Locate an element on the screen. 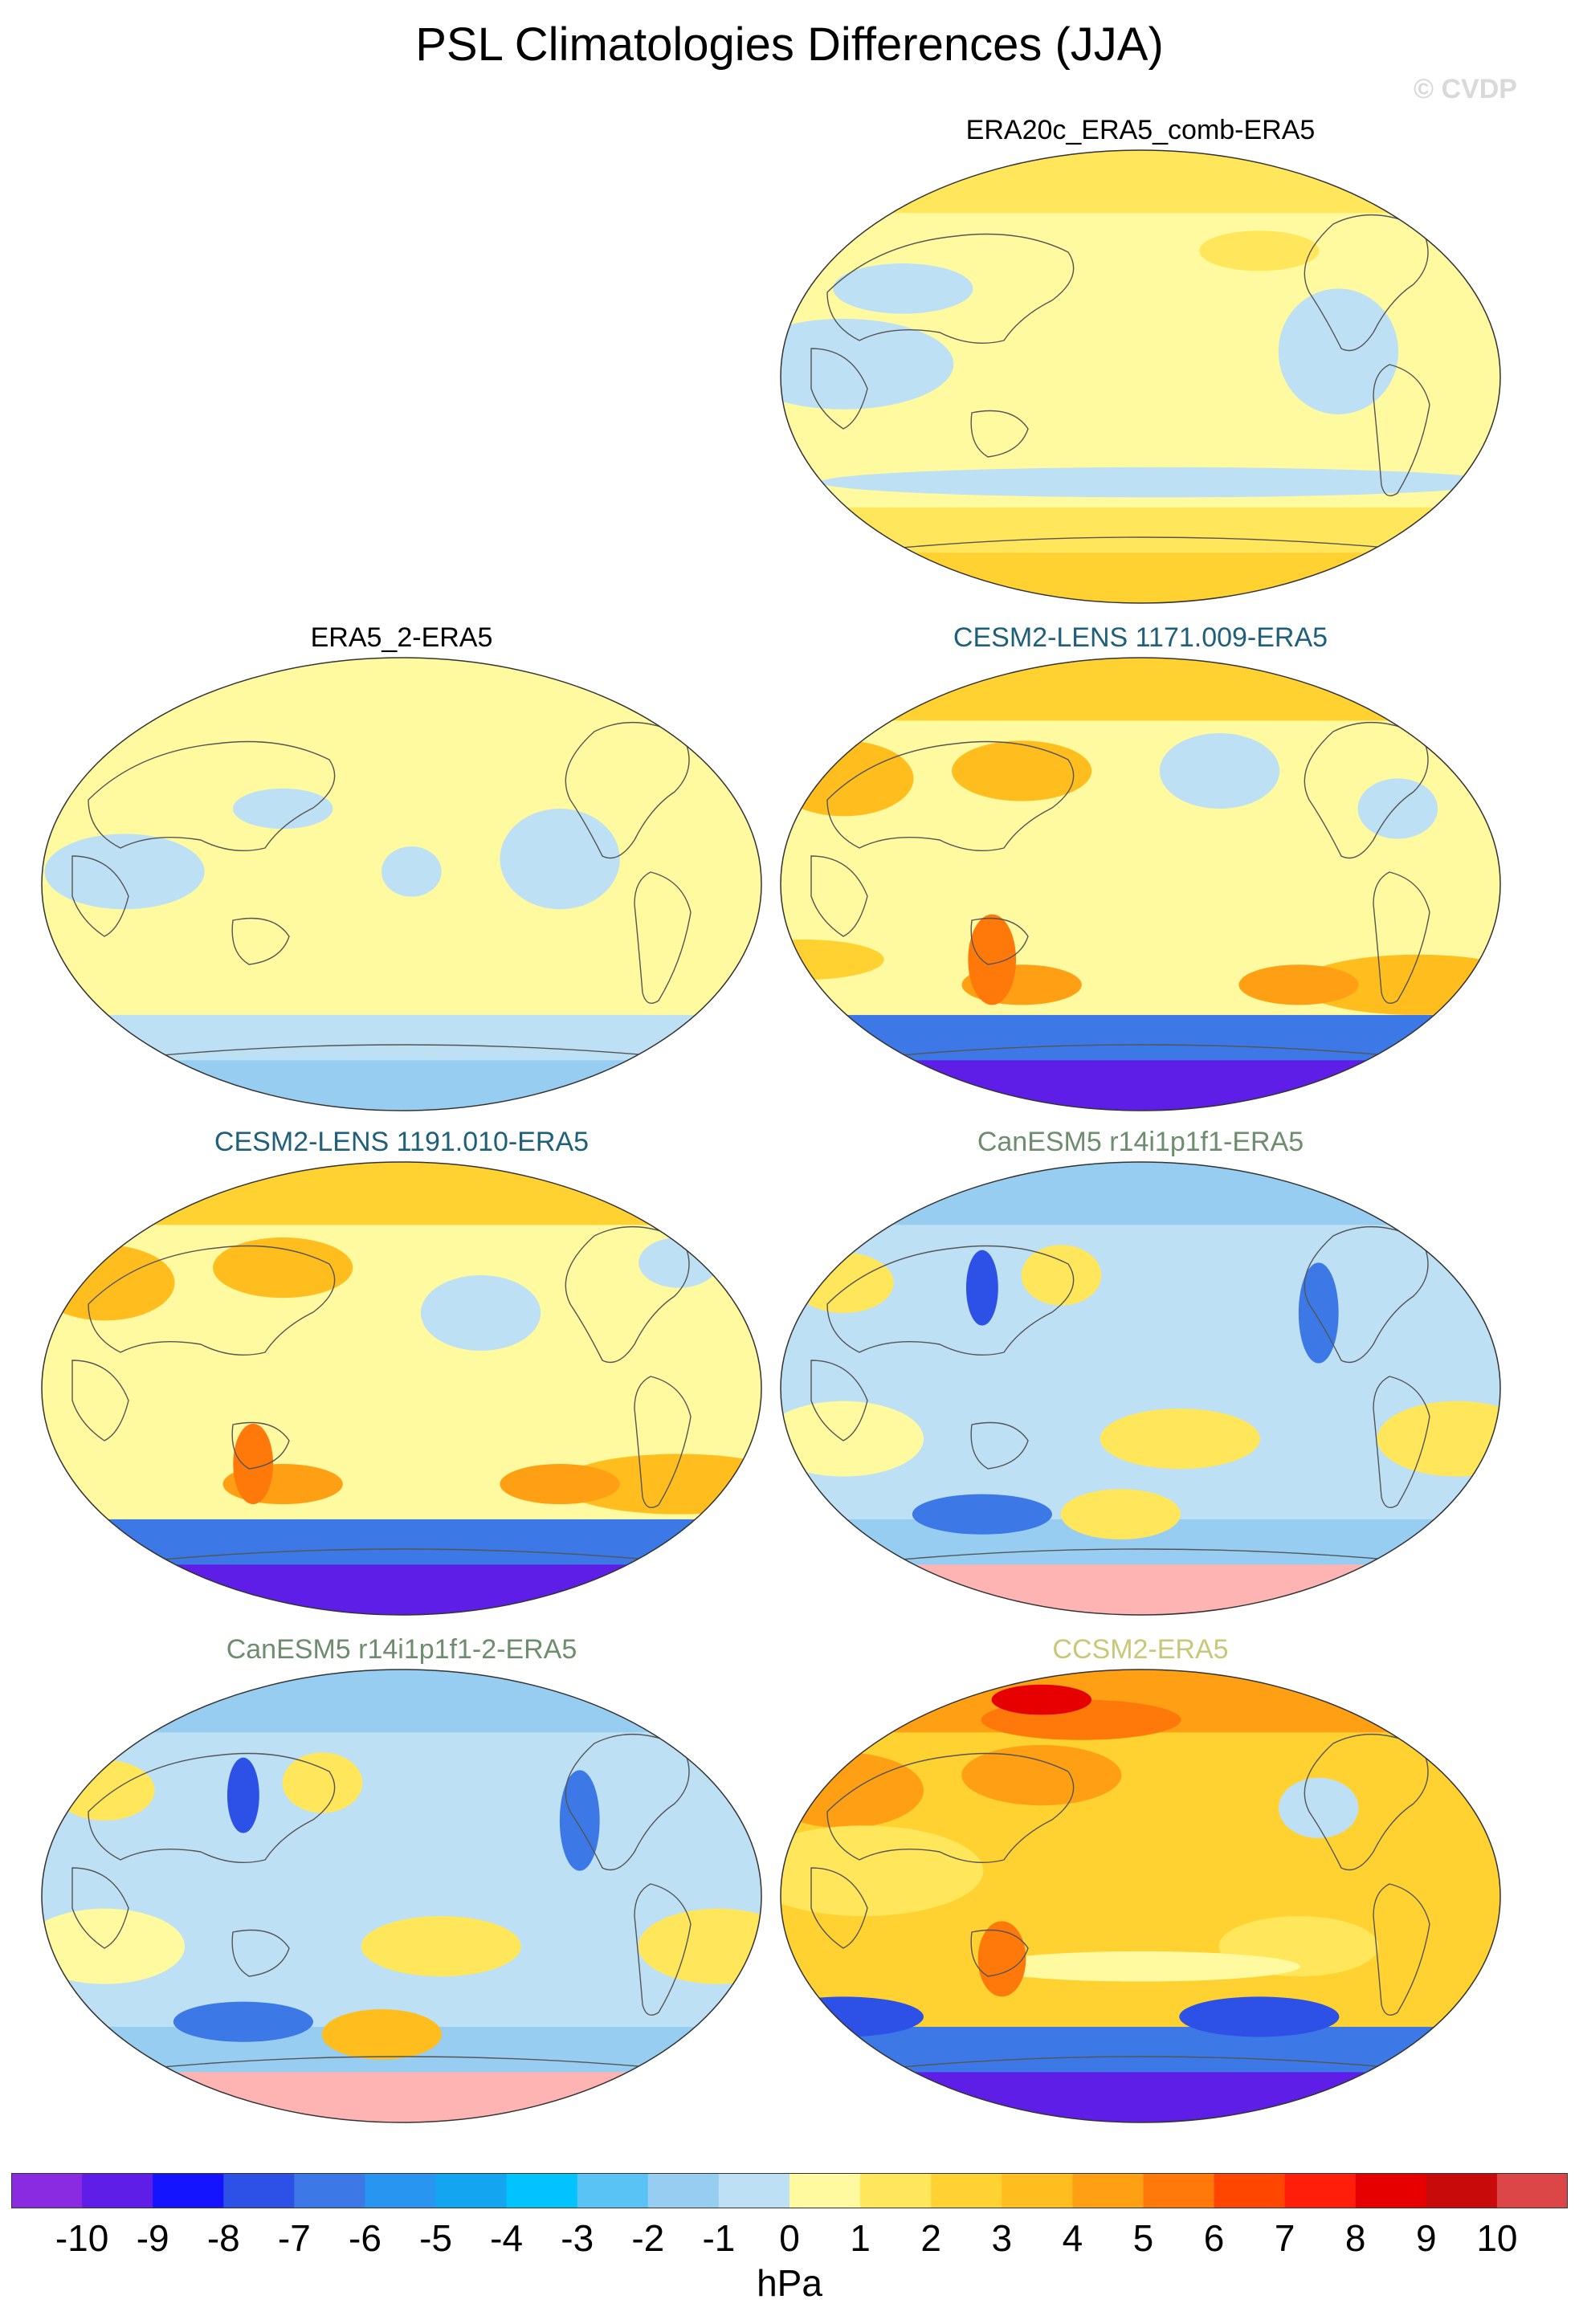 The height and width of the screenshot is (2324, 1579). colorbar-tick-label: 10 is located at coordinates (1497, 2238).